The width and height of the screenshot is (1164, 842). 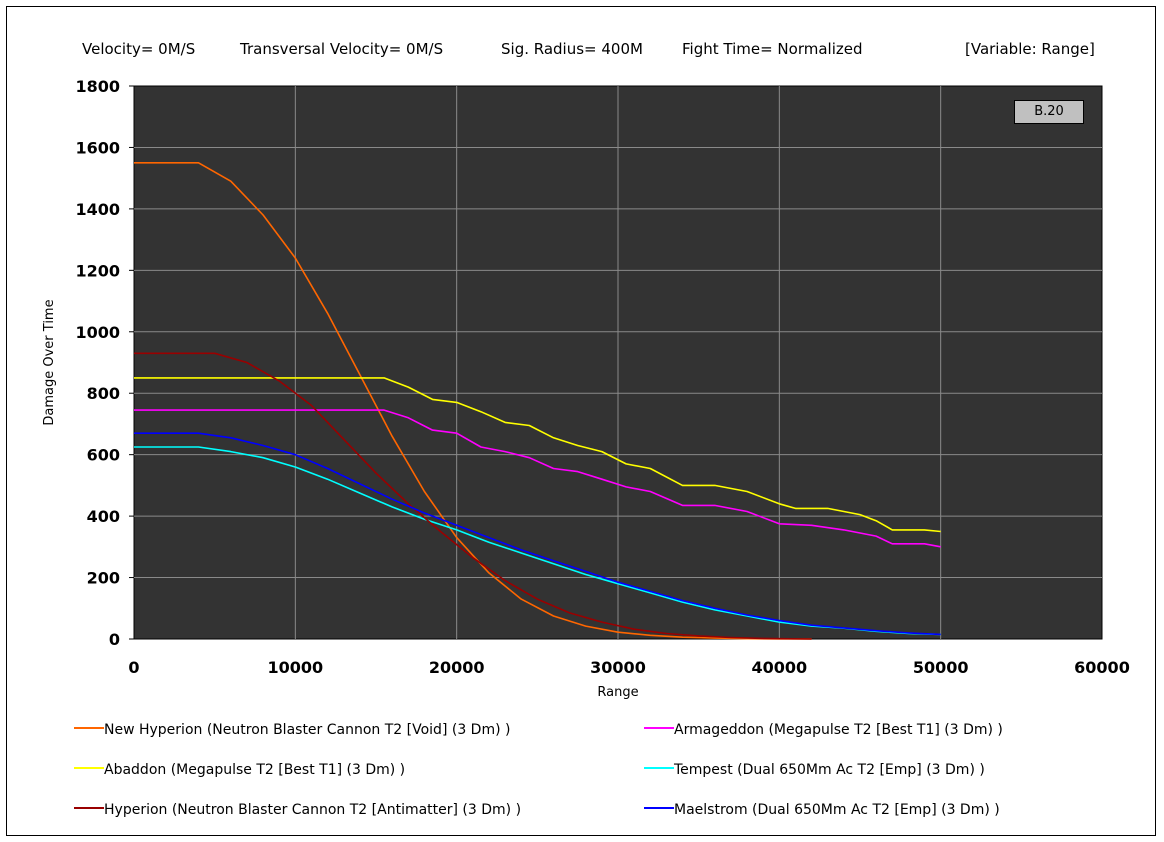 What do you see at coordinates (103, 455) in the screenshot?
I see `y-tick-label: 600` at bounding box center [103, 455].